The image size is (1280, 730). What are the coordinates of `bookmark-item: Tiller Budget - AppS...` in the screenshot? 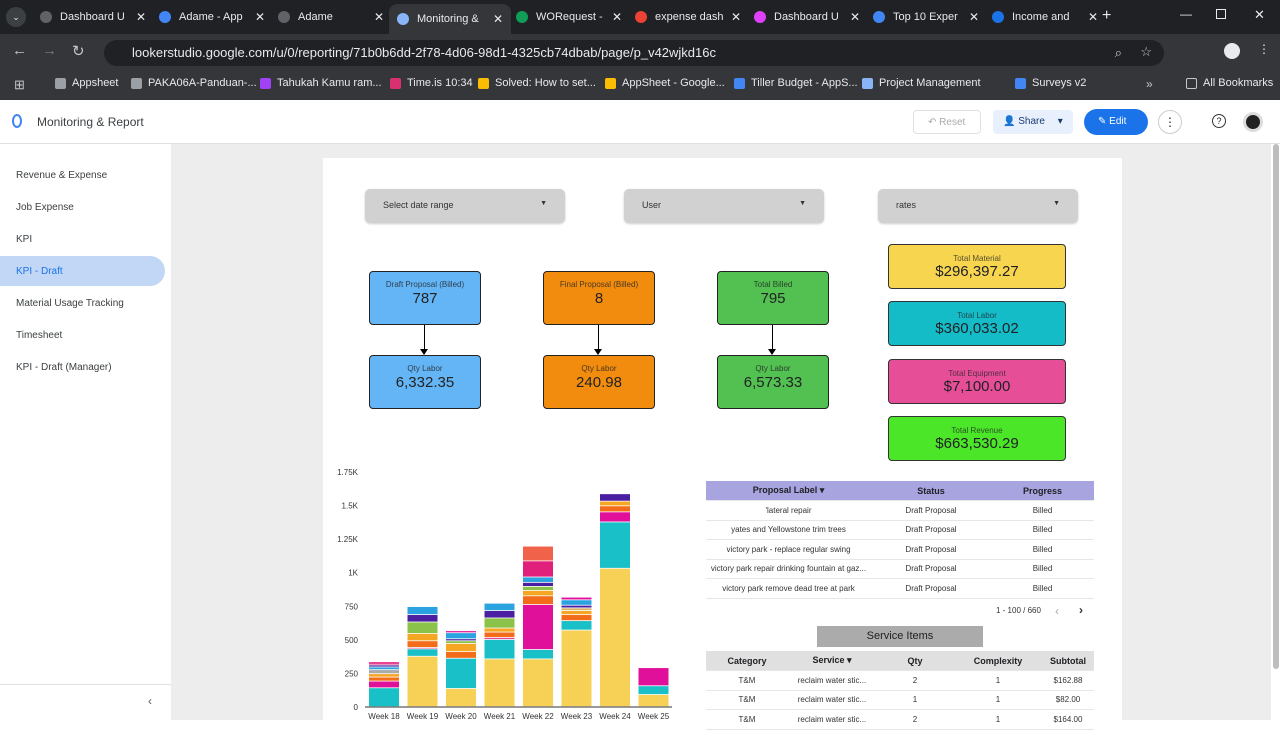 It's located at (796, 83).